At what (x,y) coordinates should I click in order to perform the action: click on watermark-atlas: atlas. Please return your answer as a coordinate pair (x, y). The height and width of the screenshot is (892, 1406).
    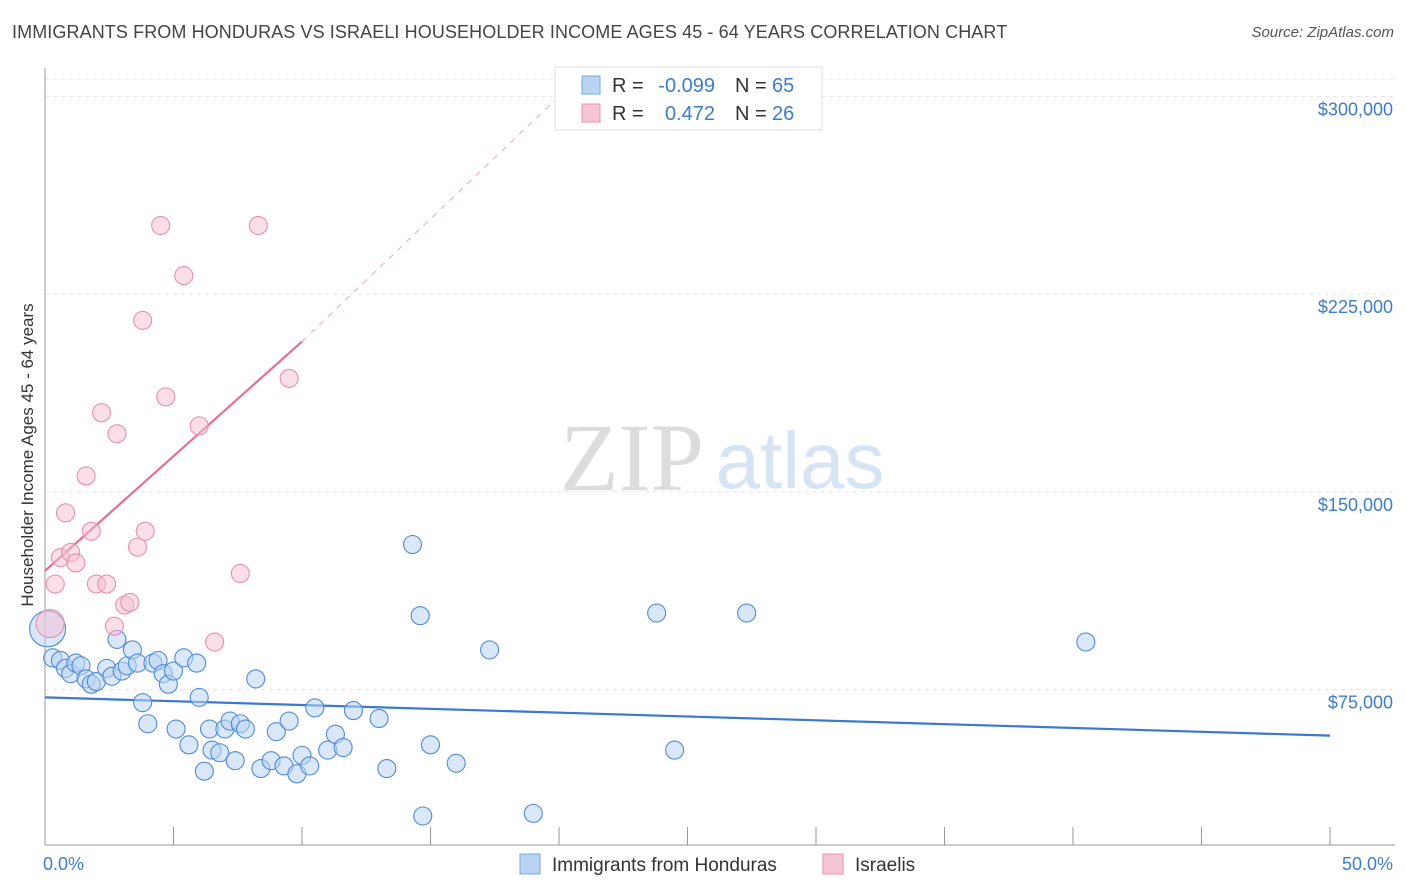
    Looking at the image, I should click on (800, 460).